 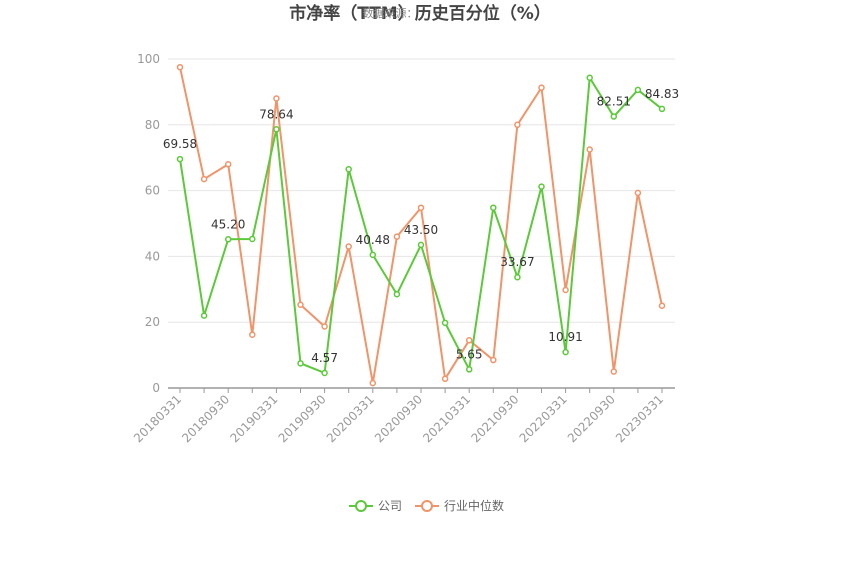 I want to click on y-tick-label: 40, so click(x=152, y=256).